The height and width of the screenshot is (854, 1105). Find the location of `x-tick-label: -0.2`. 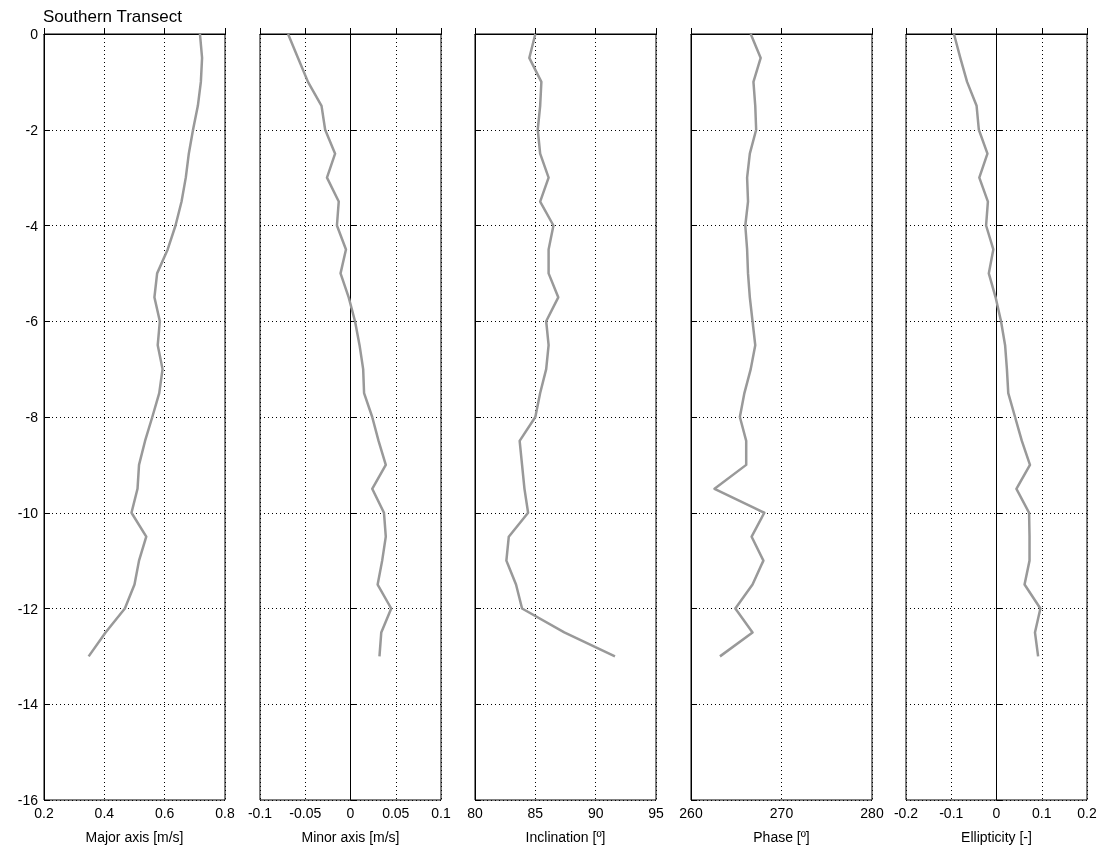

x-tick-label: -0.2 is located at coordinates (906, 813).